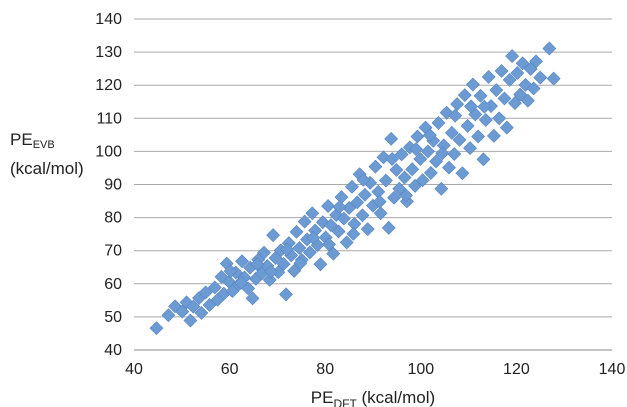 The image size is (627, 407). I want to click on x-axis-label: PEDFT (kcal/mol), so click(373, 397).